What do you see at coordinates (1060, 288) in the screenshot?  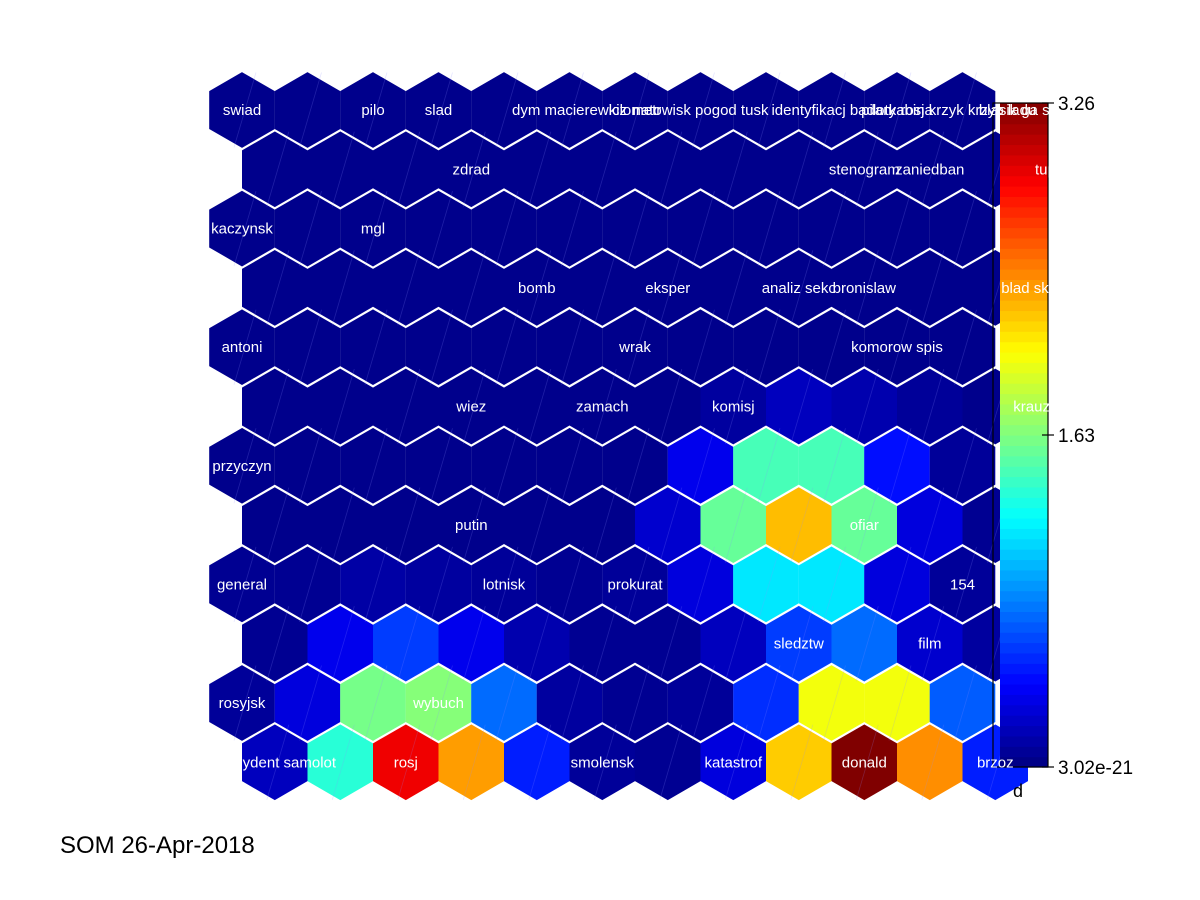 I see `cell-label: blad skrzydl strzal` at bounding box center [1060, 288].